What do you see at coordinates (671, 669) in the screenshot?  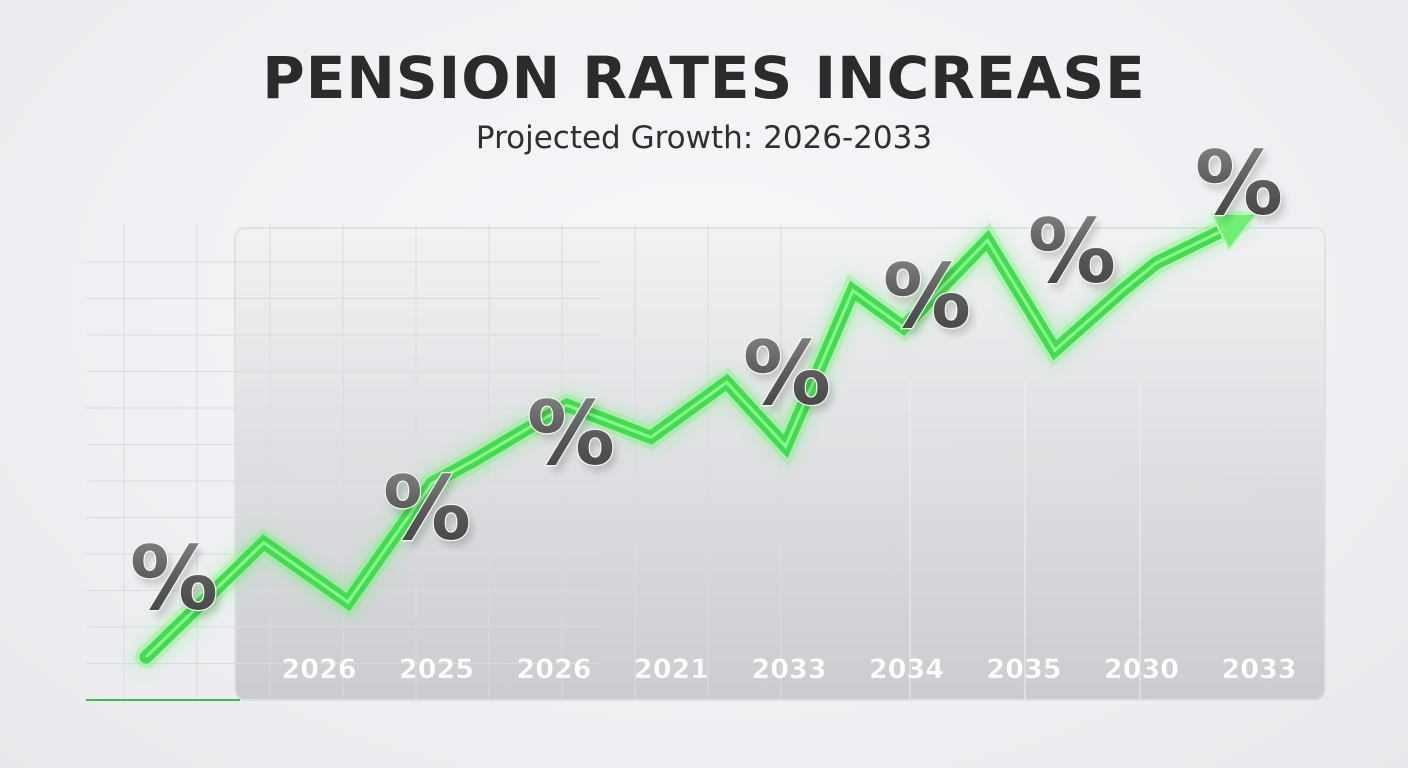 I see `x-tick-label: 2021` at bounding box center [671, 669].